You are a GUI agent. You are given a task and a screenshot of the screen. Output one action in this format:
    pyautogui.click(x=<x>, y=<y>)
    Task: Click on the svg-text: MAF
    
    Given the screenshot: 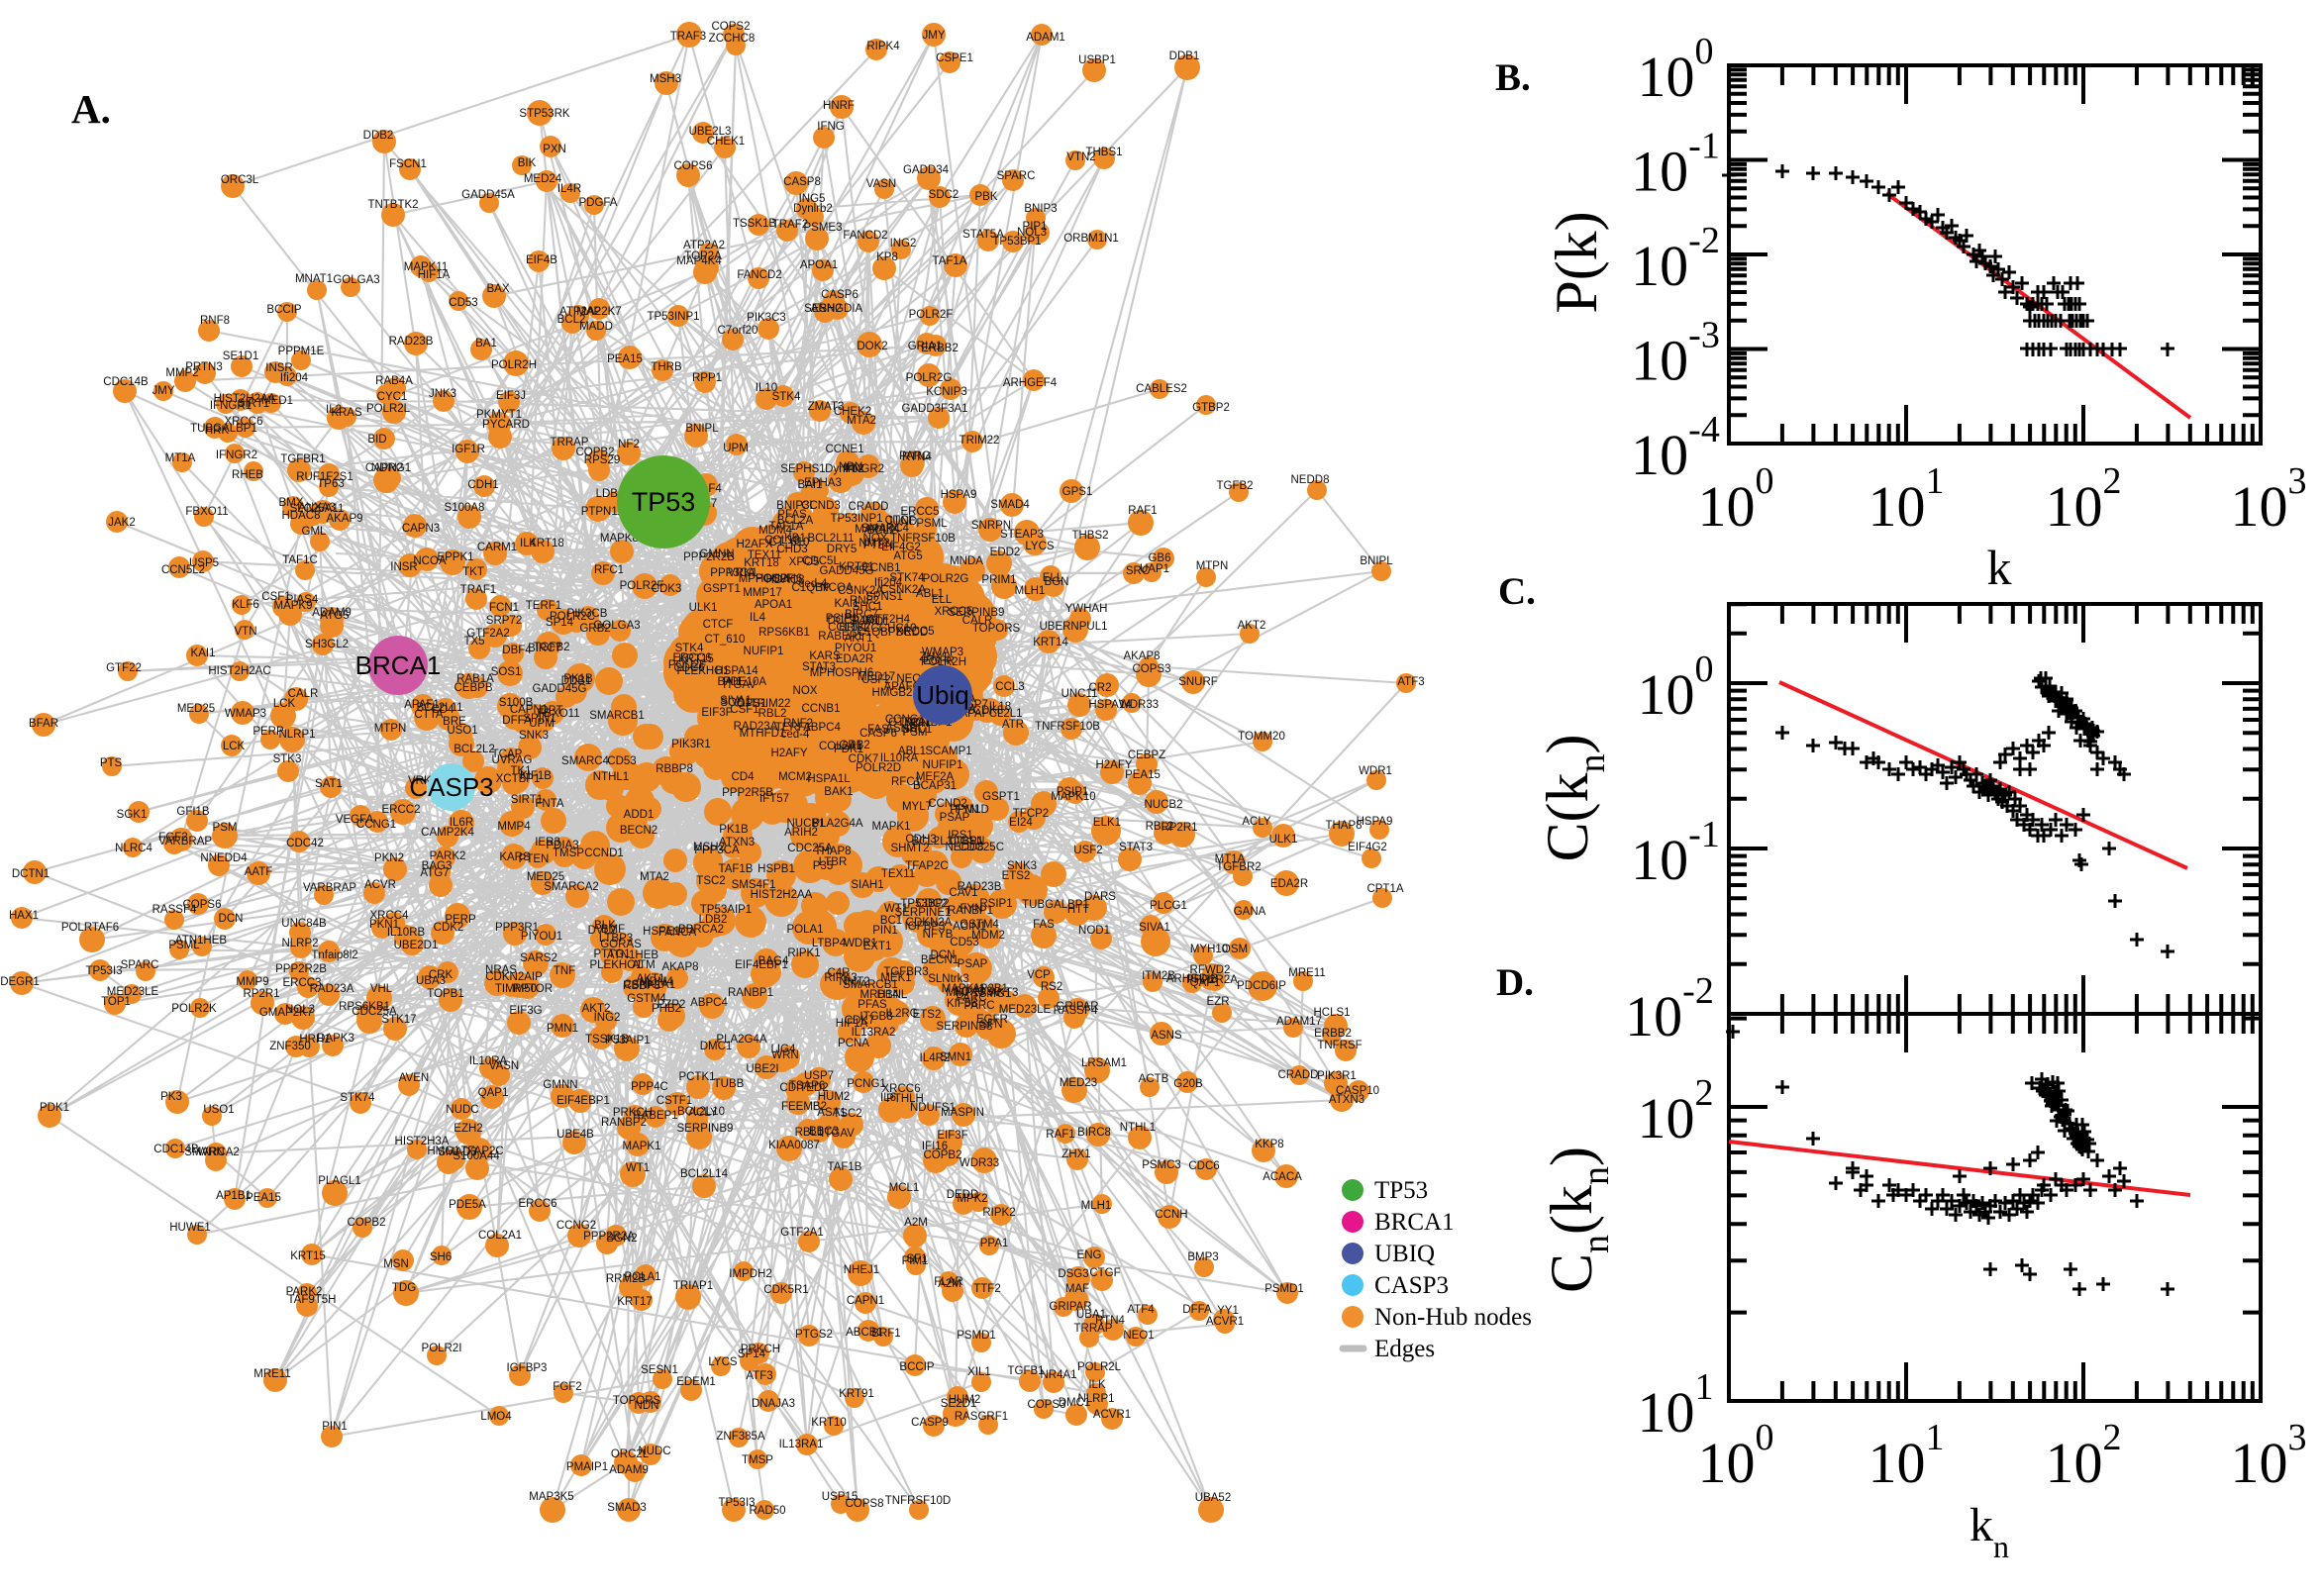 What is the action you would take?
    pyautogui.click(x=1077, y=1289)
    